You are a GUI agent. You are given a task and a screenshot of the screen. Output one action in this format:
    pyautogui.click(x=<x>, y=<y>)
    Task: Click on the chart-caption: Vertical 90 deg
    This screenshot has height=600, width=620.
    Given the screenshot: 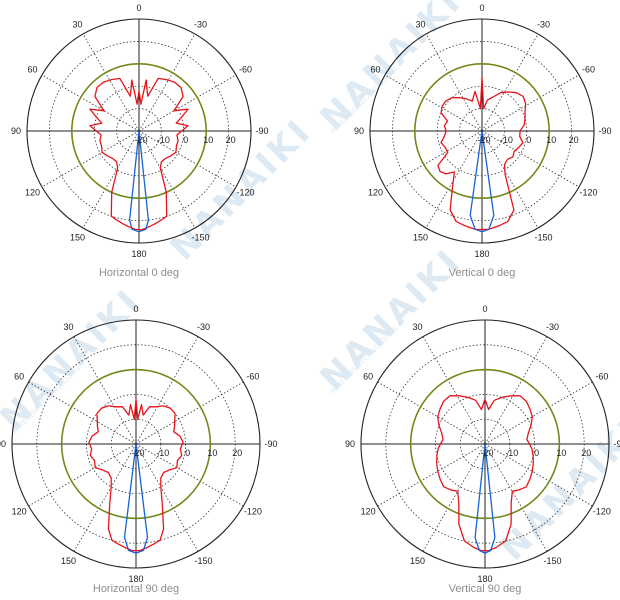 What is the action you would take?
    pyautogui.click(x=485, y=589)
    